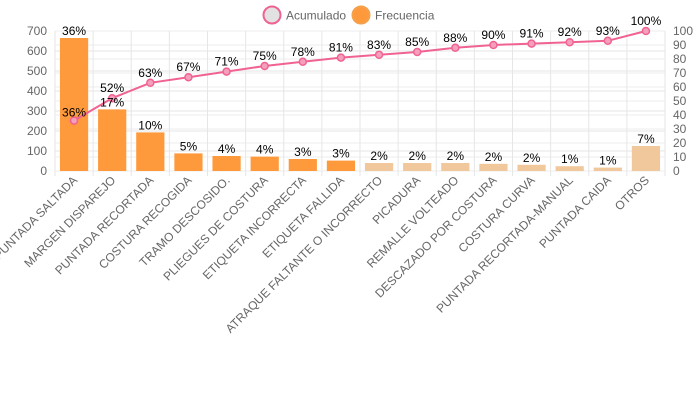 This screenshot has width=700, height=400. I want to click on y-right-tick-label: 100, so click(683, 31).